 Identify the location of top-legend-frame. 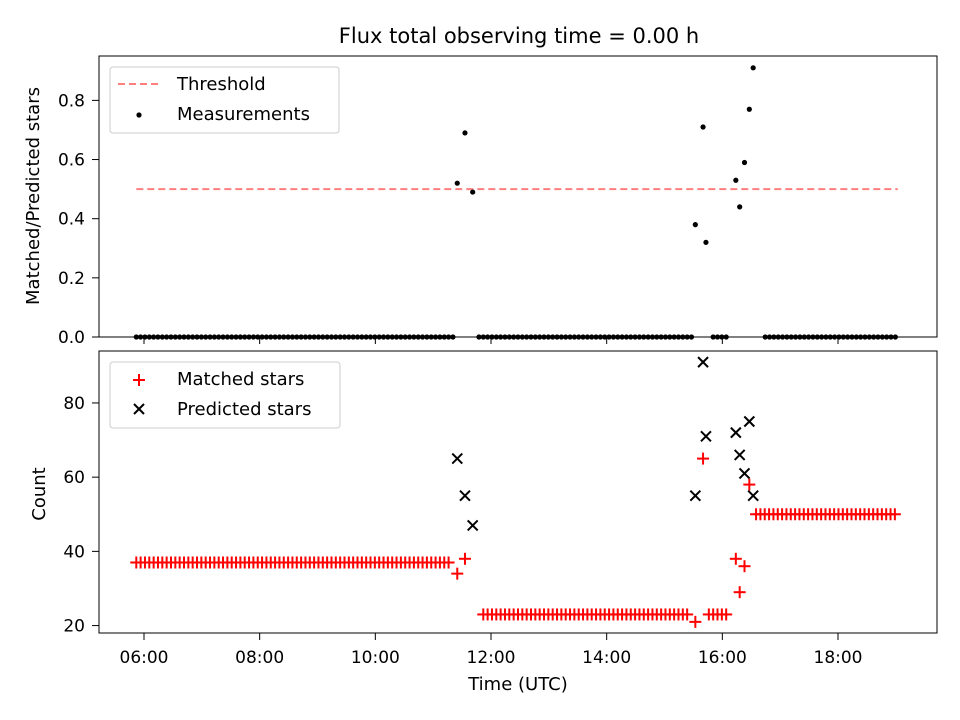
(224, 100).